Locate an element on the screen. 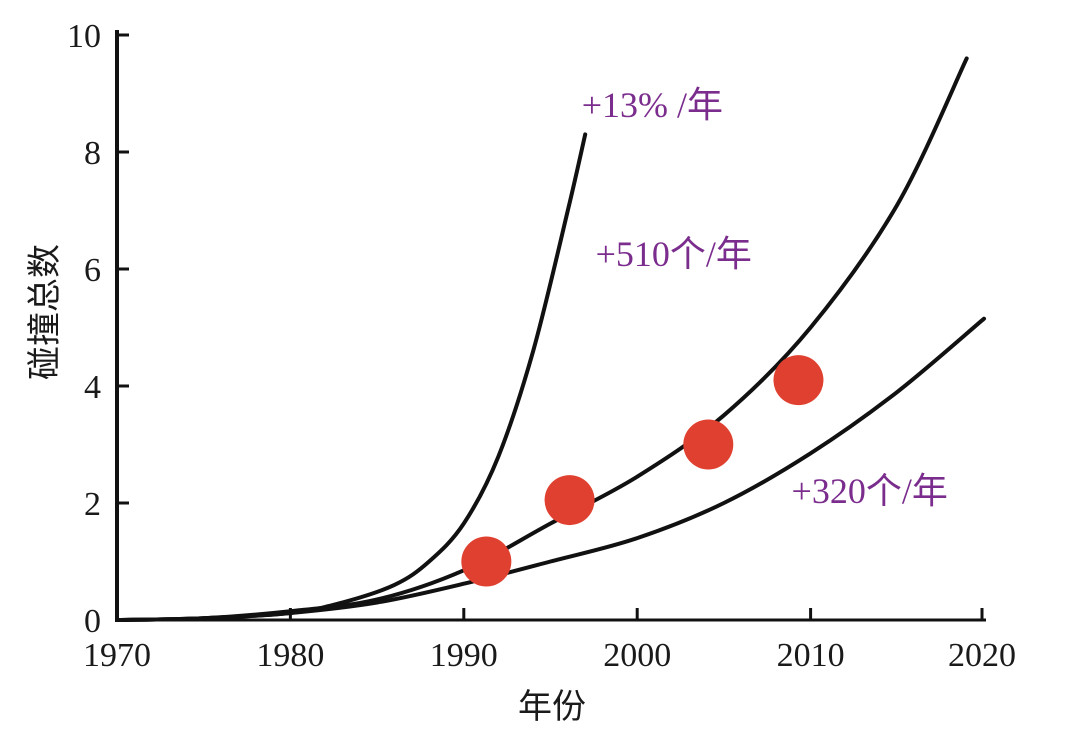  y-tick-label: 2 is located at coordinates (92, 504).